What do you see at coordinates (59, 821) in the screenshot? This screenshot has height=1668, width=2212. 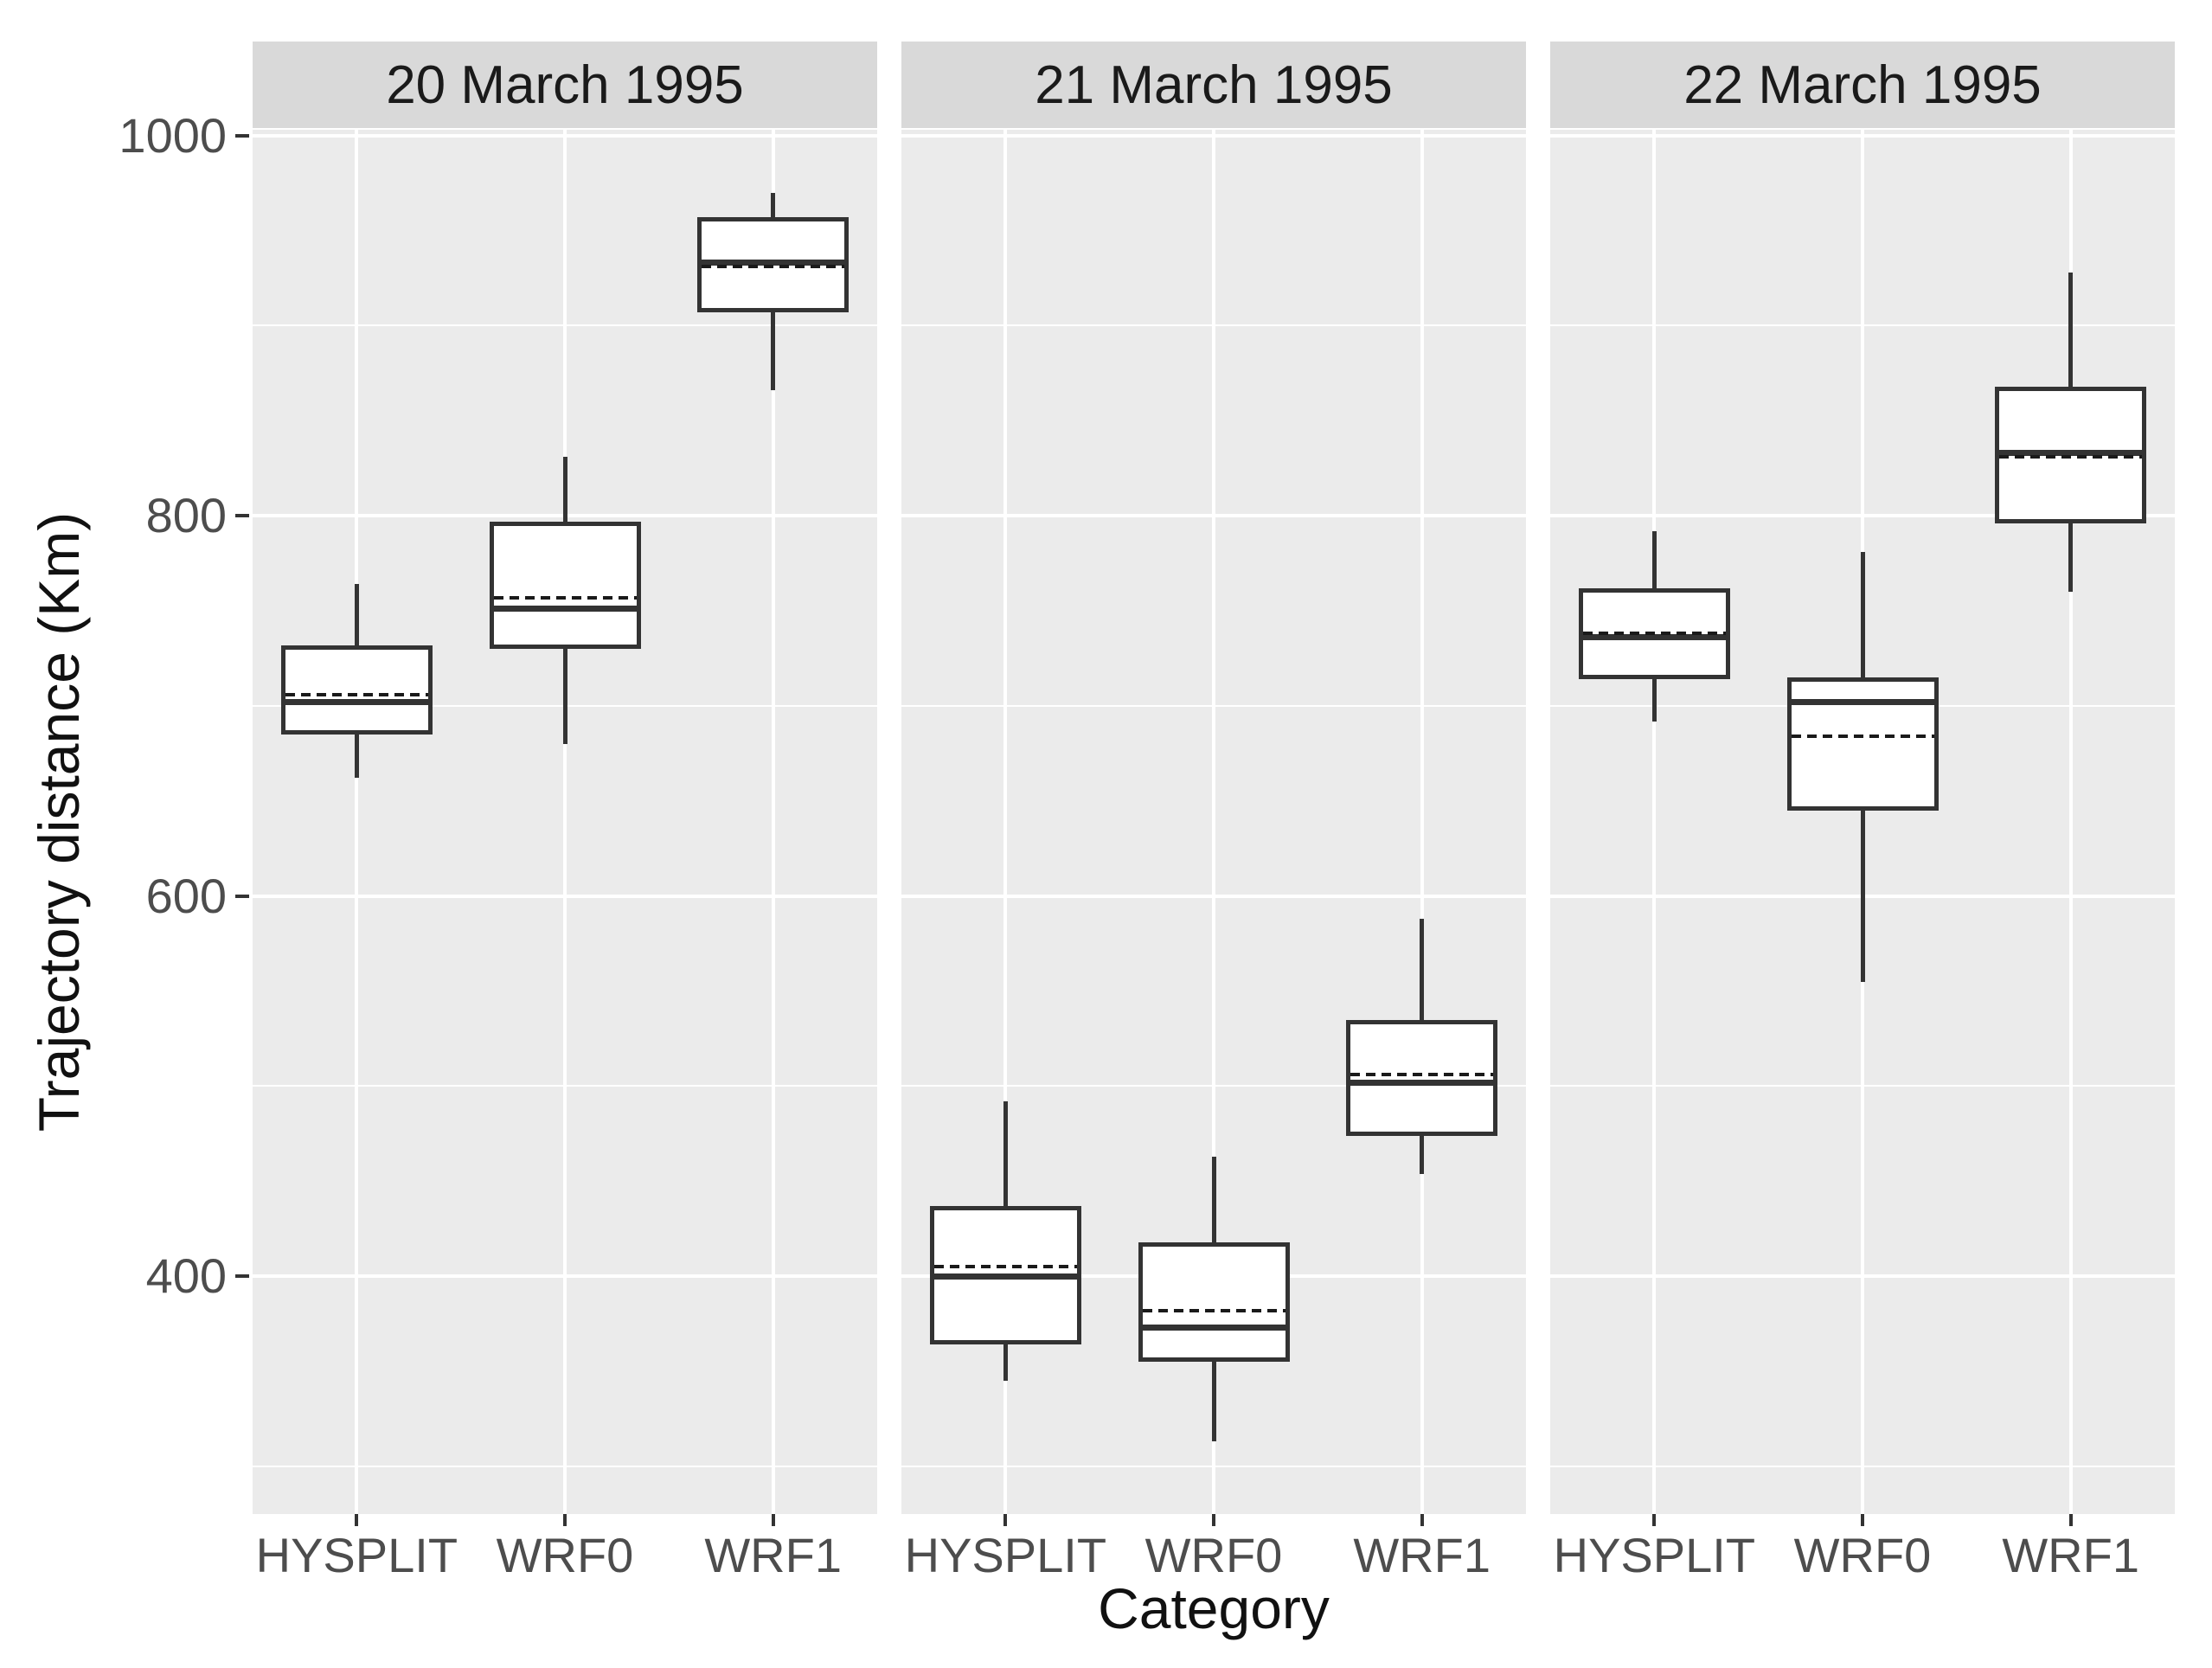 I see `y-axis-title: Trajectory distance (Km)` at bounding box center [59, 821].